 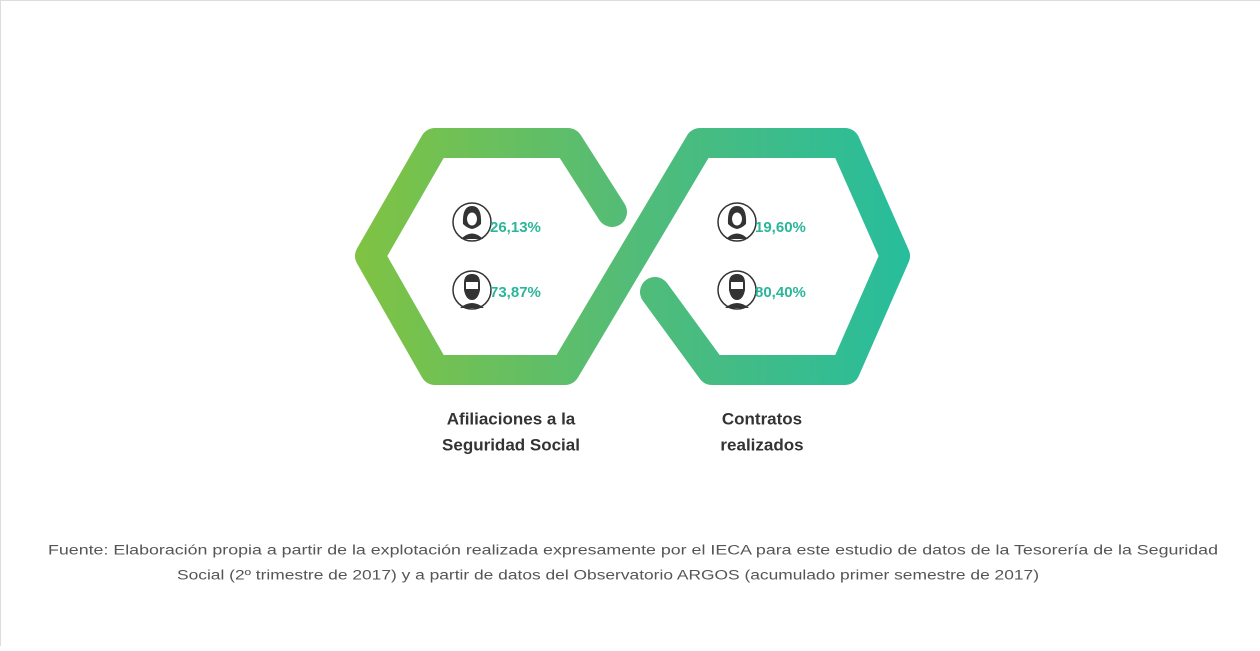 What do you see at coordinates (780, 292) in the screenshot?
I see `men-pct: 80,40%` at bounding box center [780, 292].